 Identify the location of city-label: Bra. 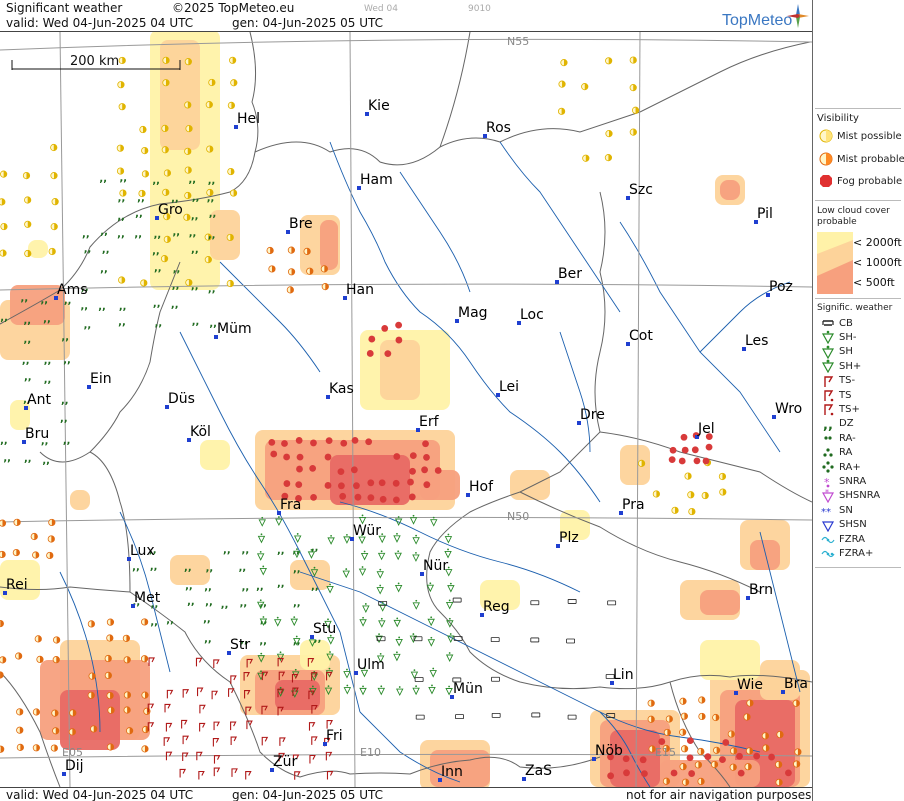
(796, 684).